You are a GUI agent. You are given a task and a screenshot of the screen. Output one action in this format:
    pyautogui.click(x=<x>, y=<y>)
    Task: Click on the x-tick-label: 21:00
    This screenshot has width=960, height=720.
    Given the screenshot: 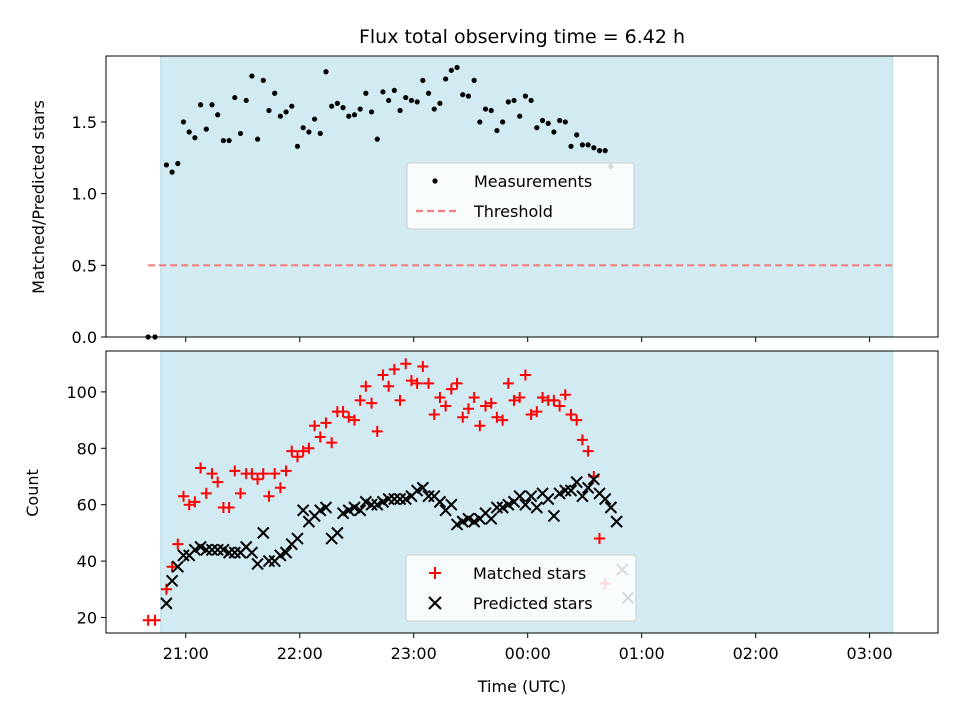 What is the action you would take?
    pyautogui.click(x=186, y=653)
    